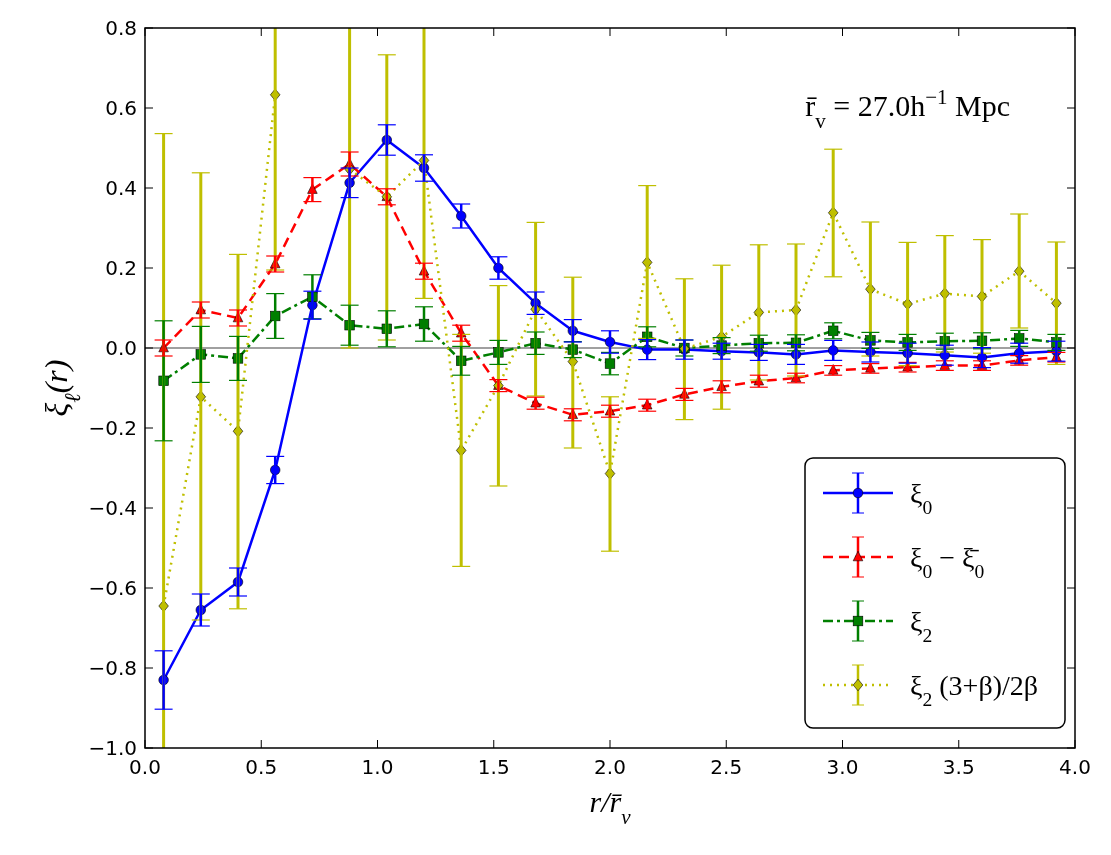 The width and height of the screenshot is (1111, 855). I want to click on x-tick-label: 1.5, so click(493, 767).